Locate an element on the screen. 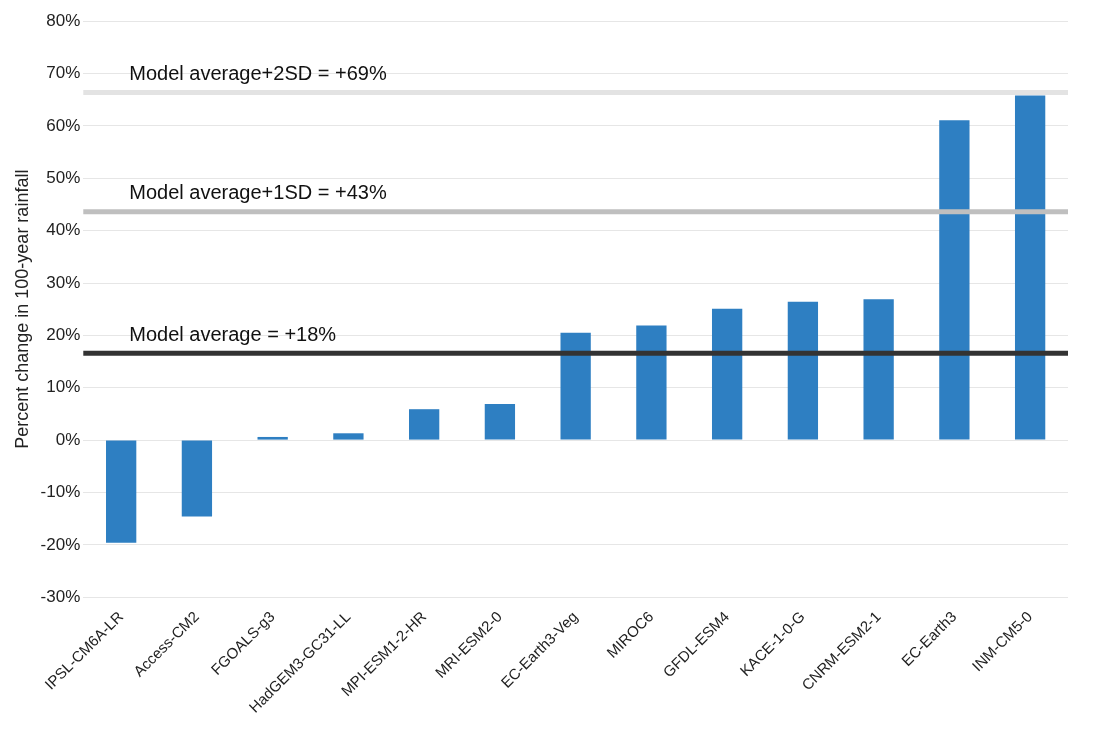  y-tick-label: 80% is located at coordinates (63, 20).